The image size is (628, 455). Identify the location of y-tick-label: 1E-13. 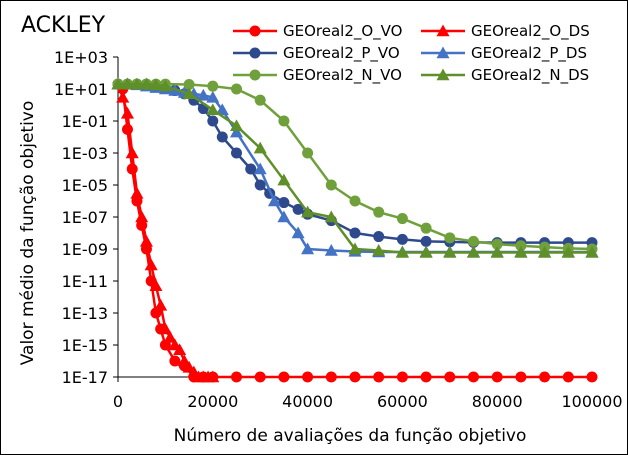
(85, 313).